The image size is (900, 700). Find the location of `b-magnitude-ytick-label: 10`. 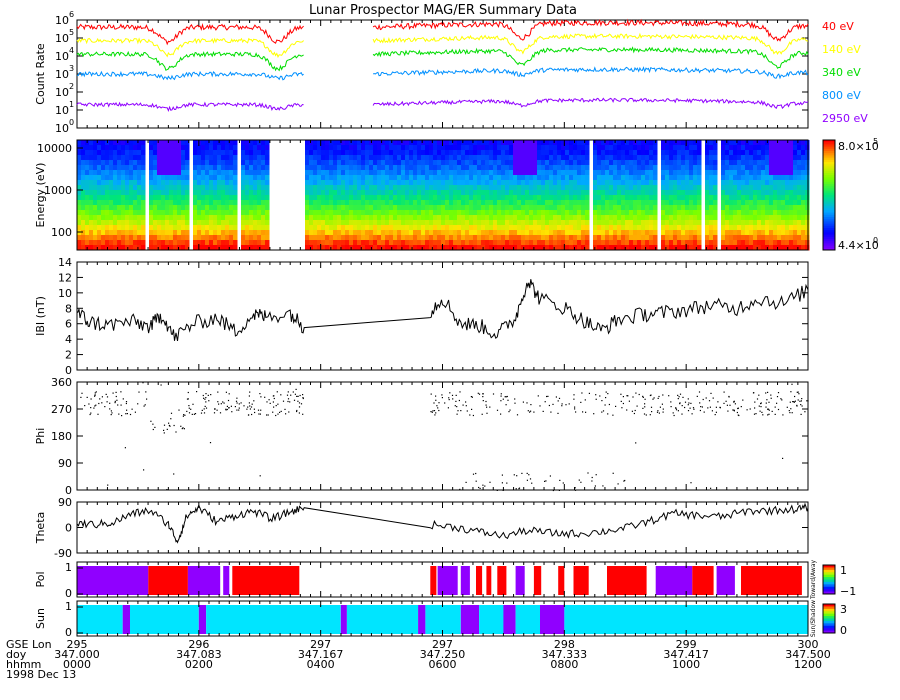

b-magnitude-ytick-label: 10 is located at coordinates (65, 293).